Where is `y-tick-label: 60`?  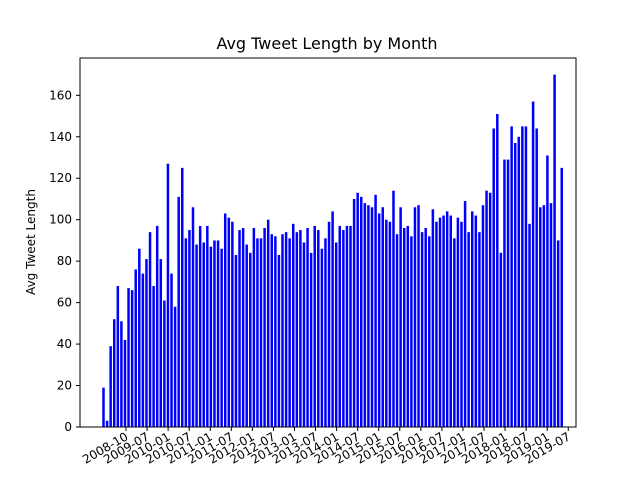
y-tick-label: 60 is located at coordinates (64, 303).